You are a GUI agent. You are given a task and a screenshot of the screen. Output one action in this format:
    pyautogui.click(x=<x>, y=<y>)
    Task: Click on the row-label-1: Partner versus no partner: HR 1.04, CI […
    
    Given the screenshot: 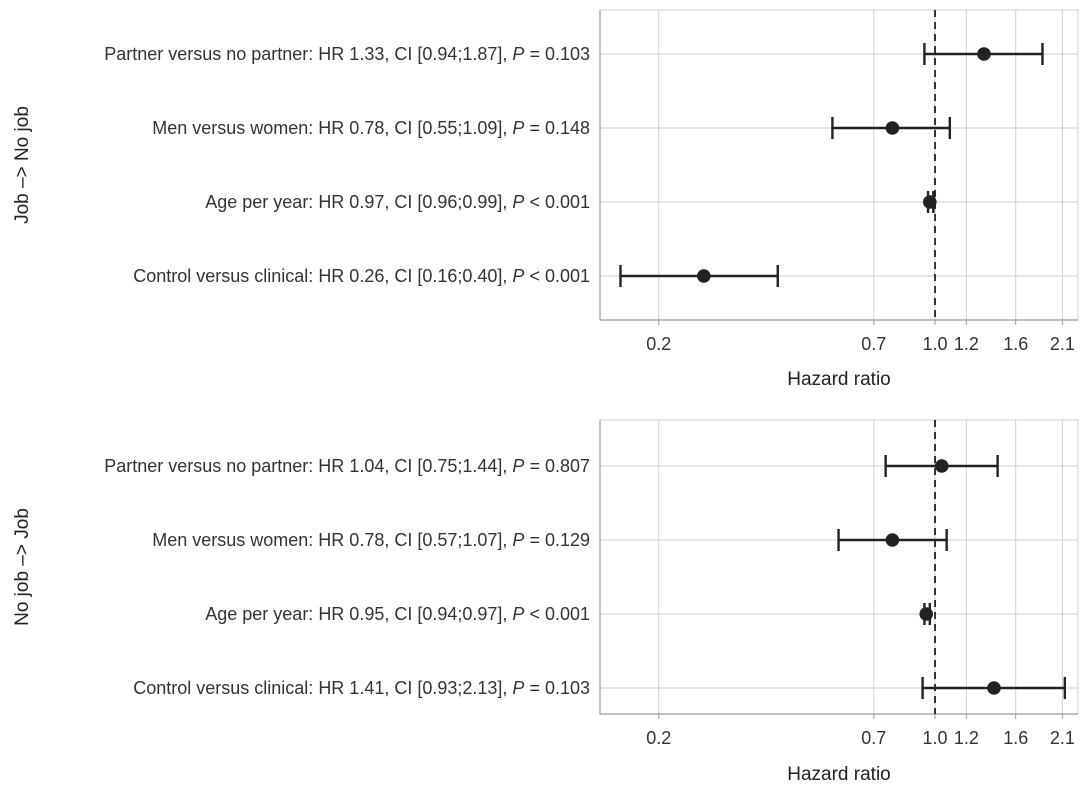 What is the action you would take?
    pyautogui.click(x=347, y=466)
    